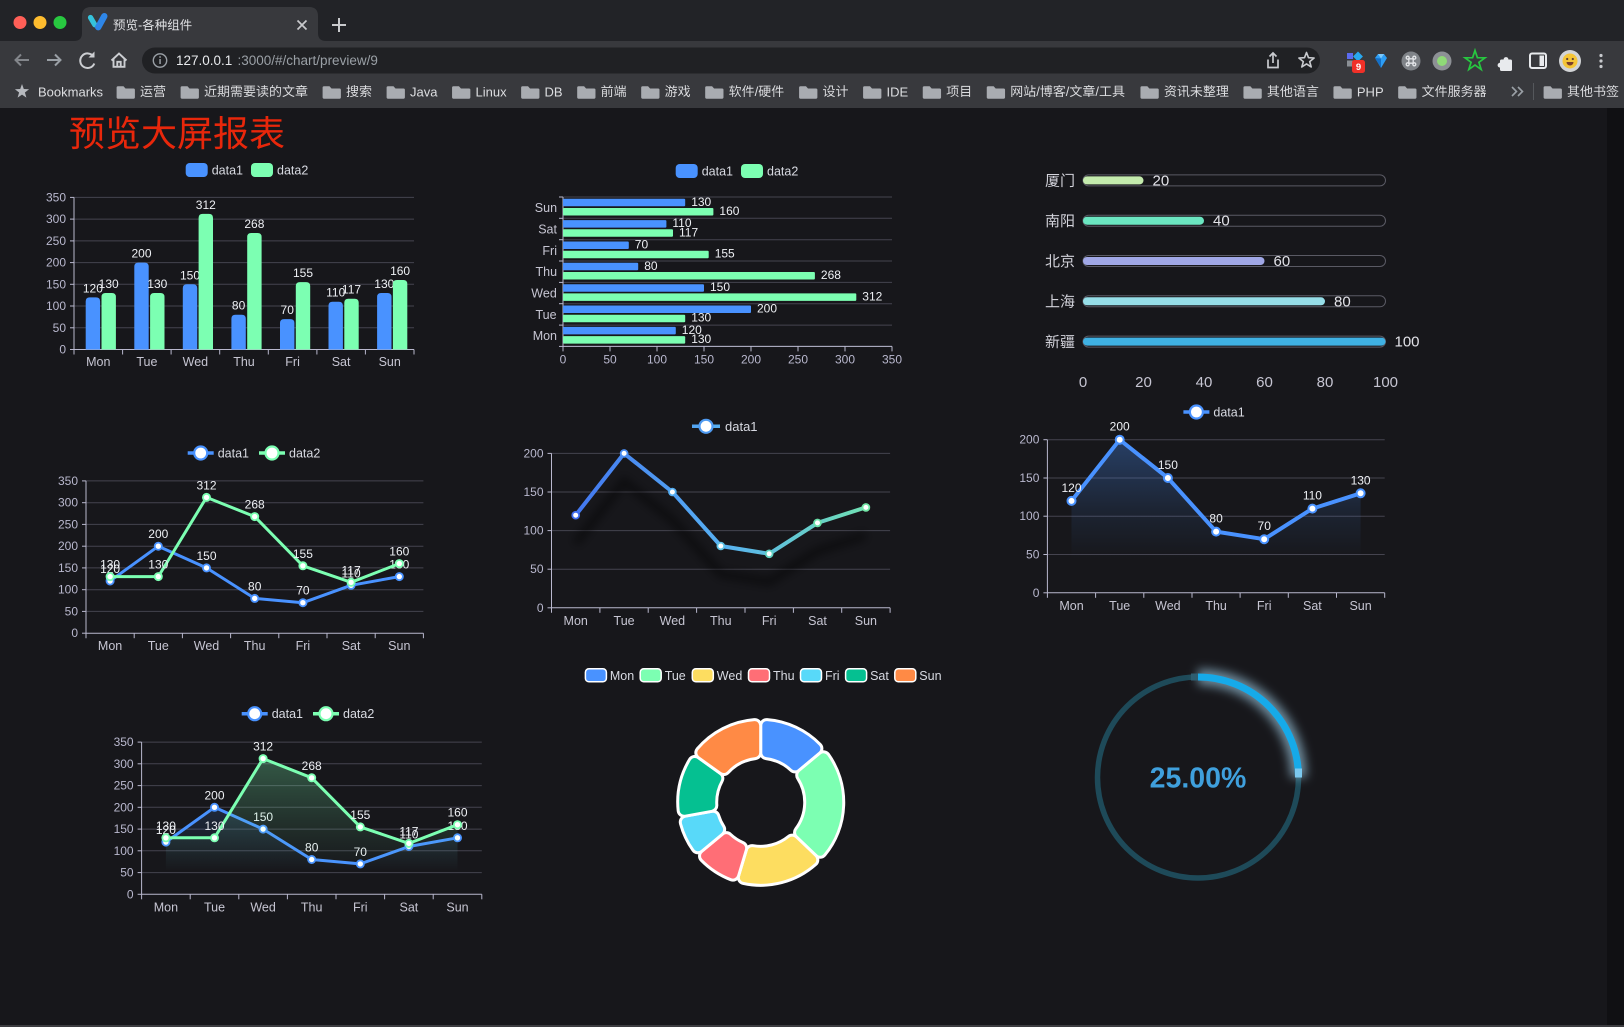 This screenshot has height=1027, width=1624. I want to click on svg-text: :3000/#/chart/preview/9, so click(308, 60).